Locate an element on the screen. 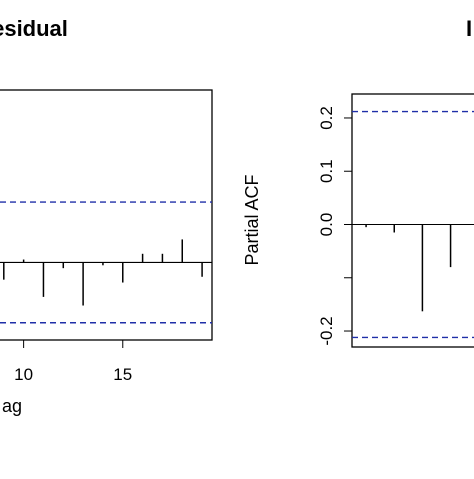  x-tick-label: 10 is located at coordinates (23, 374).